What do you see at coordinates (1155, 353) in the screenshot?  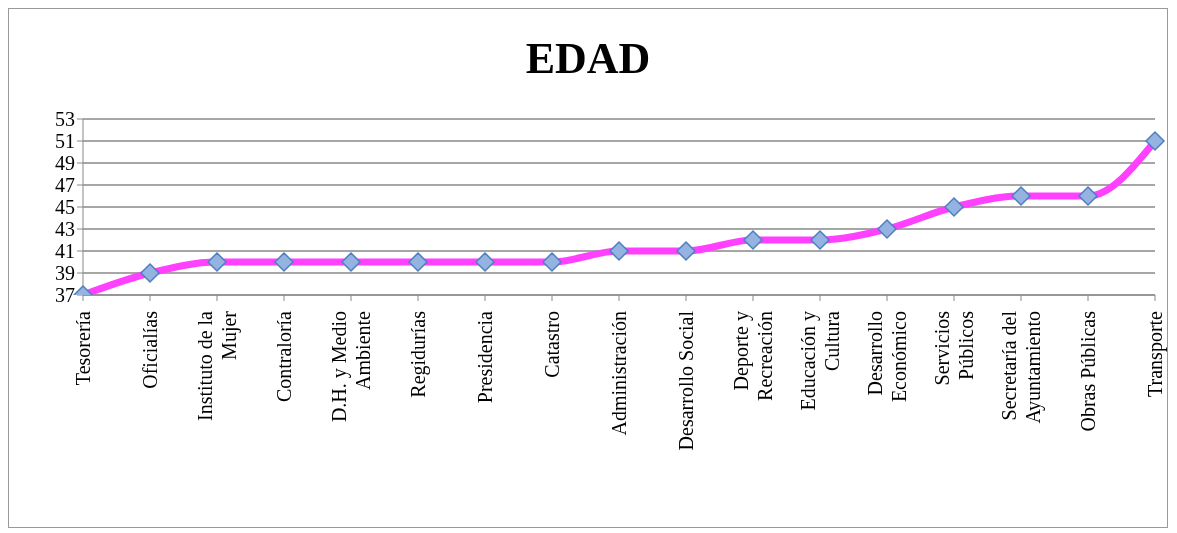 I see `x-tick-label: Transporte` at bounding box center [1155, 353].